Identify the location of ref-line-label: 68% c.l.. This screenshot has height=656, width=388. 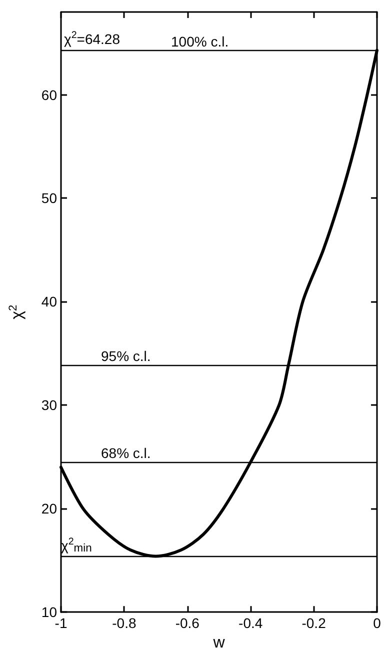
(126, 453).